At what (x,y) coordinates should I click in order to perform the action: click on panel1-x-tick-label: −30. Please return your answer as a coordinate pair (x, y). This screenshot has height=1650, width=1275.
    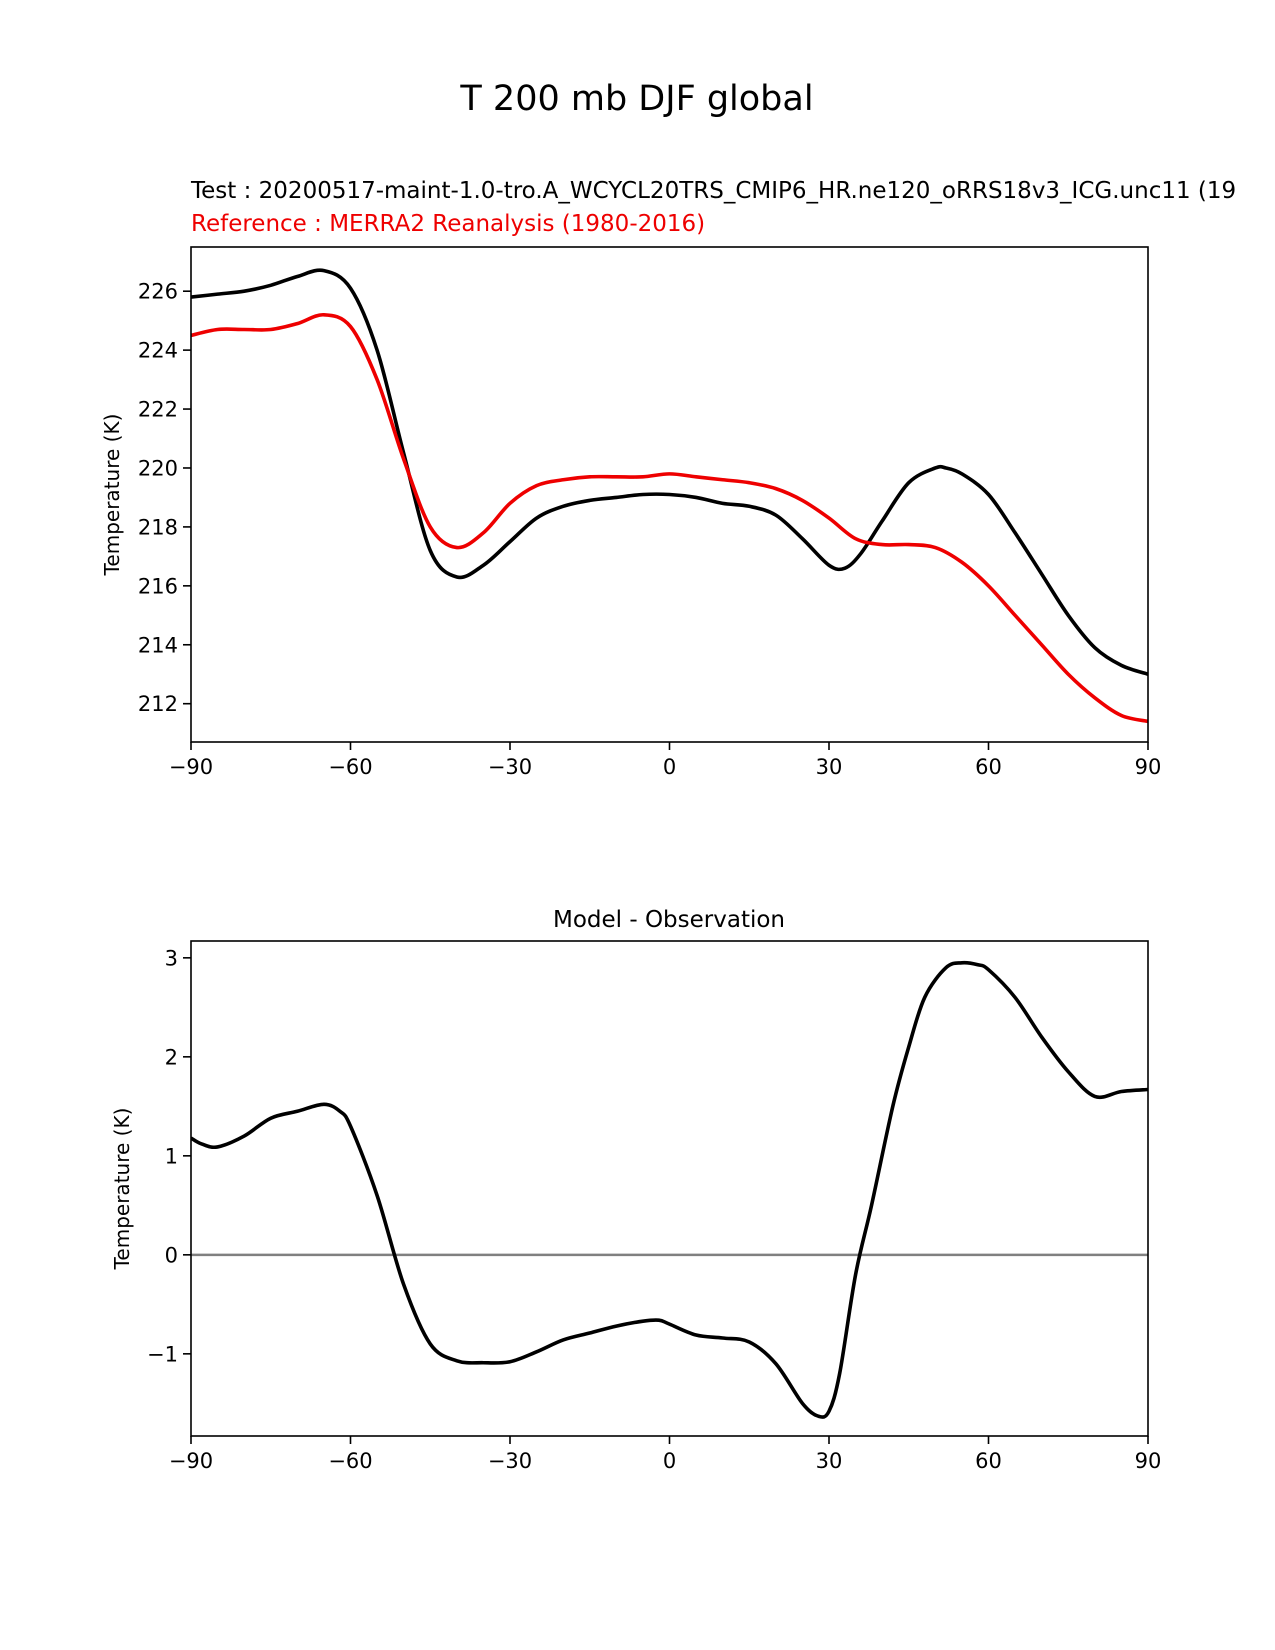
    Looking at the image, I should click on (510, 767).